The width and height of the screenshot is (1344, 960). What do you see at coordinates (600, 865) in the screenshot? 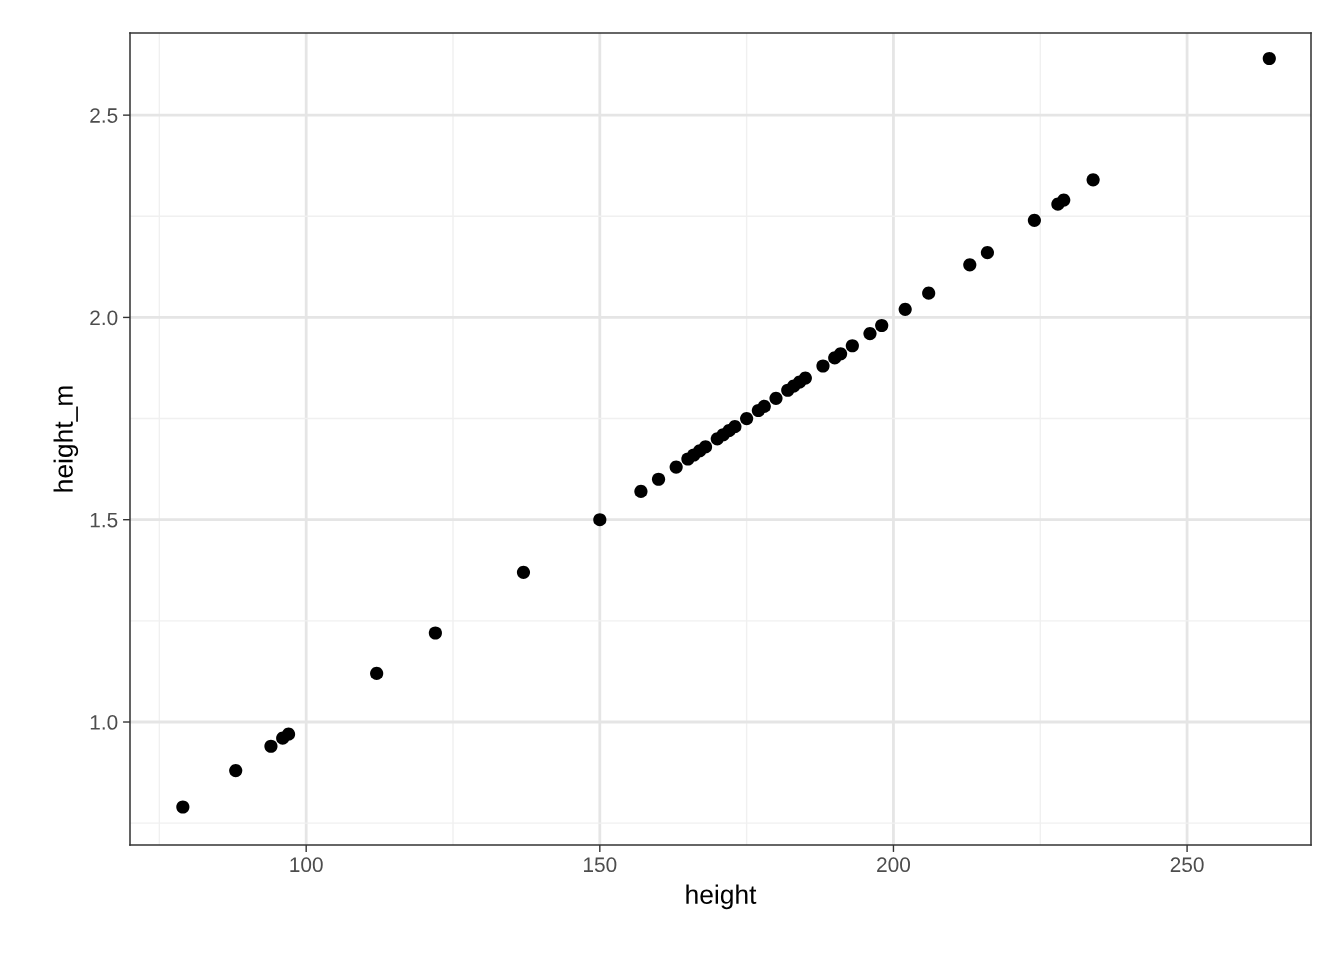
I see `x-tick-label: 150` at bounding box center [600, 865].